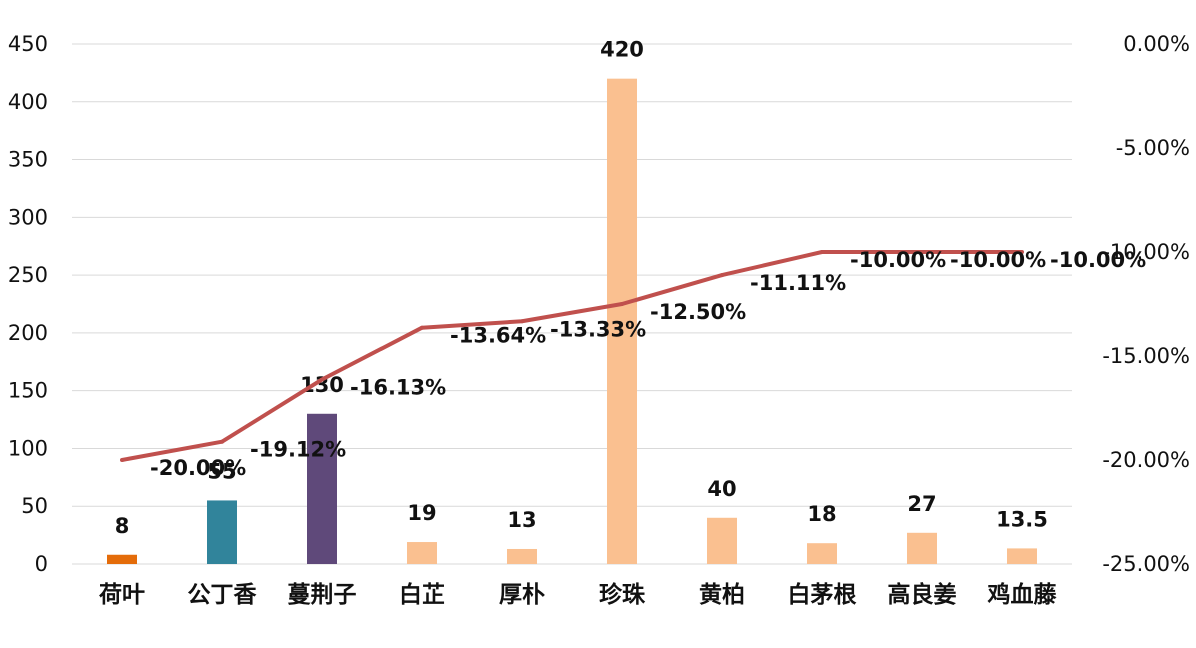  I want to click on left-tick-label: 250, so click(28, 275).